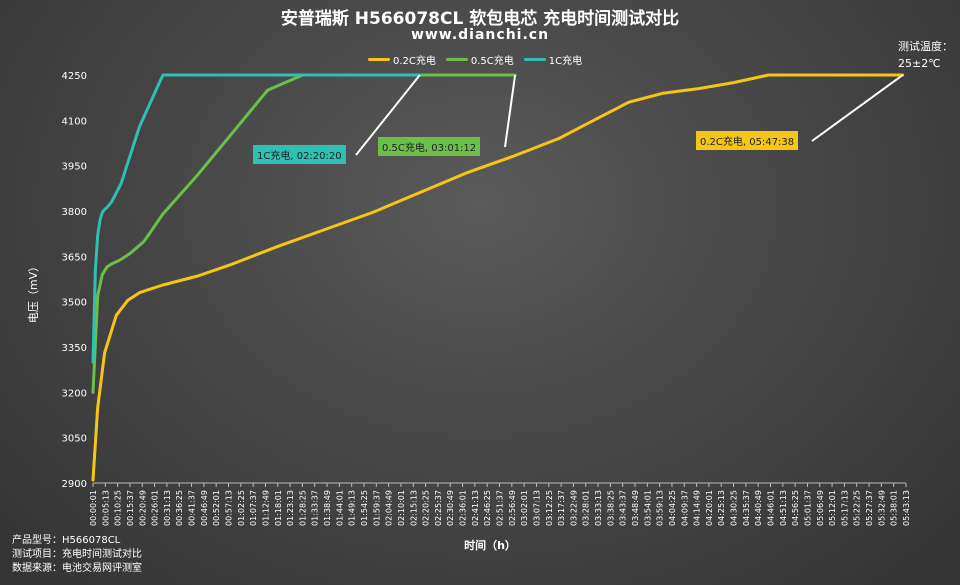 The width and height of the screenshot is (960, 585). I want to click on callout-1c: 1C充电, 02:20:20, so click(299, 154).